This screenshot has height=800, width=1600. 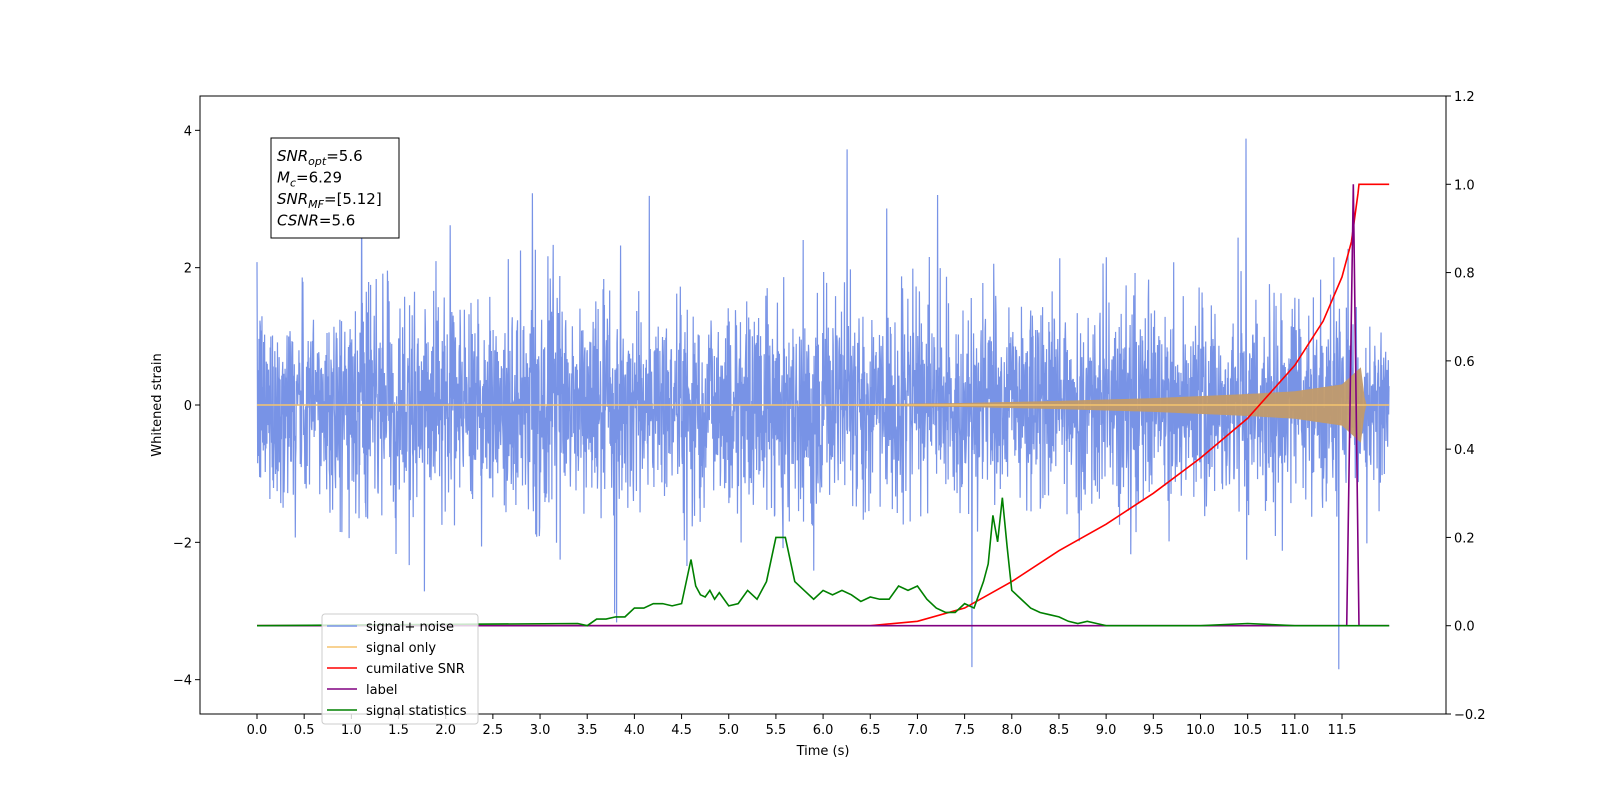 I want to click on x-tick-label: 8.0, so click(x=1011, y=730).